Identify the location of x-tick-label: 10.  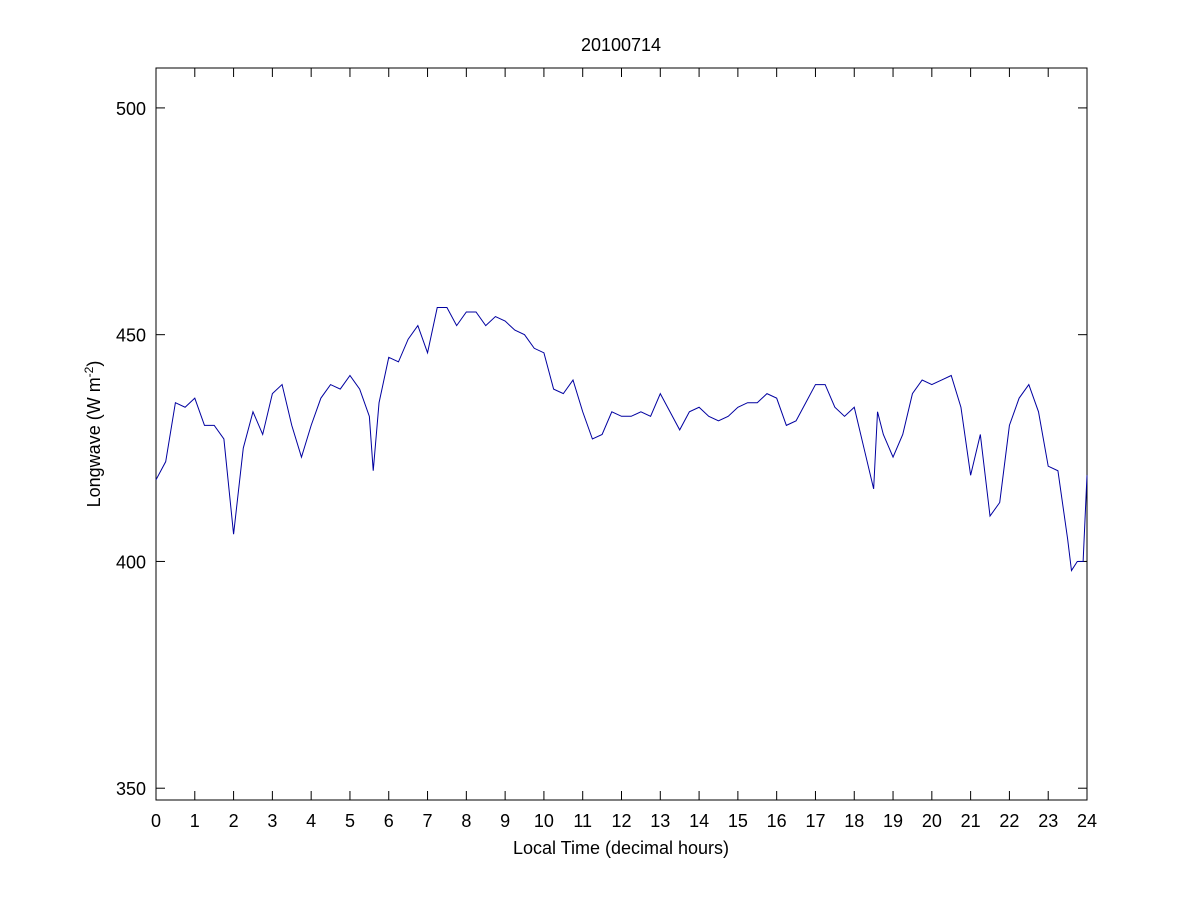
(544, 821).